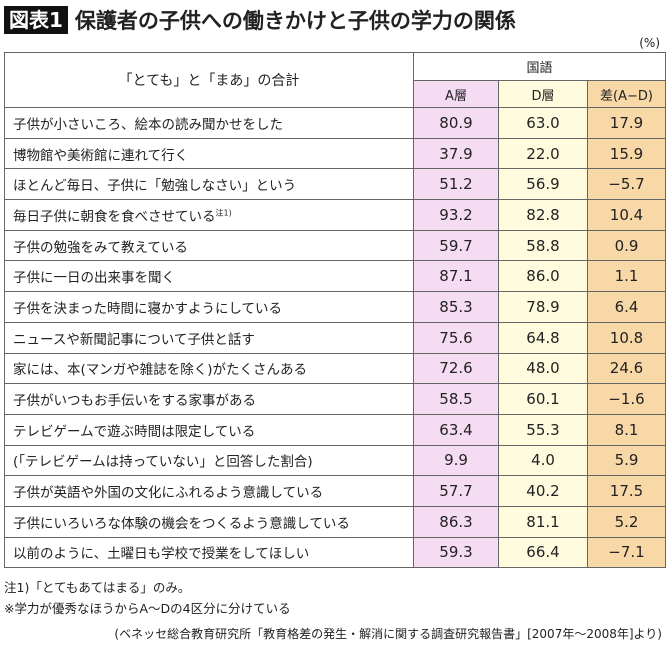 The image size is (670, 648). Describe the element at coordinates (626, 94) in the screenshot. I see `col-header-diff: 差(A−D)` at that location.